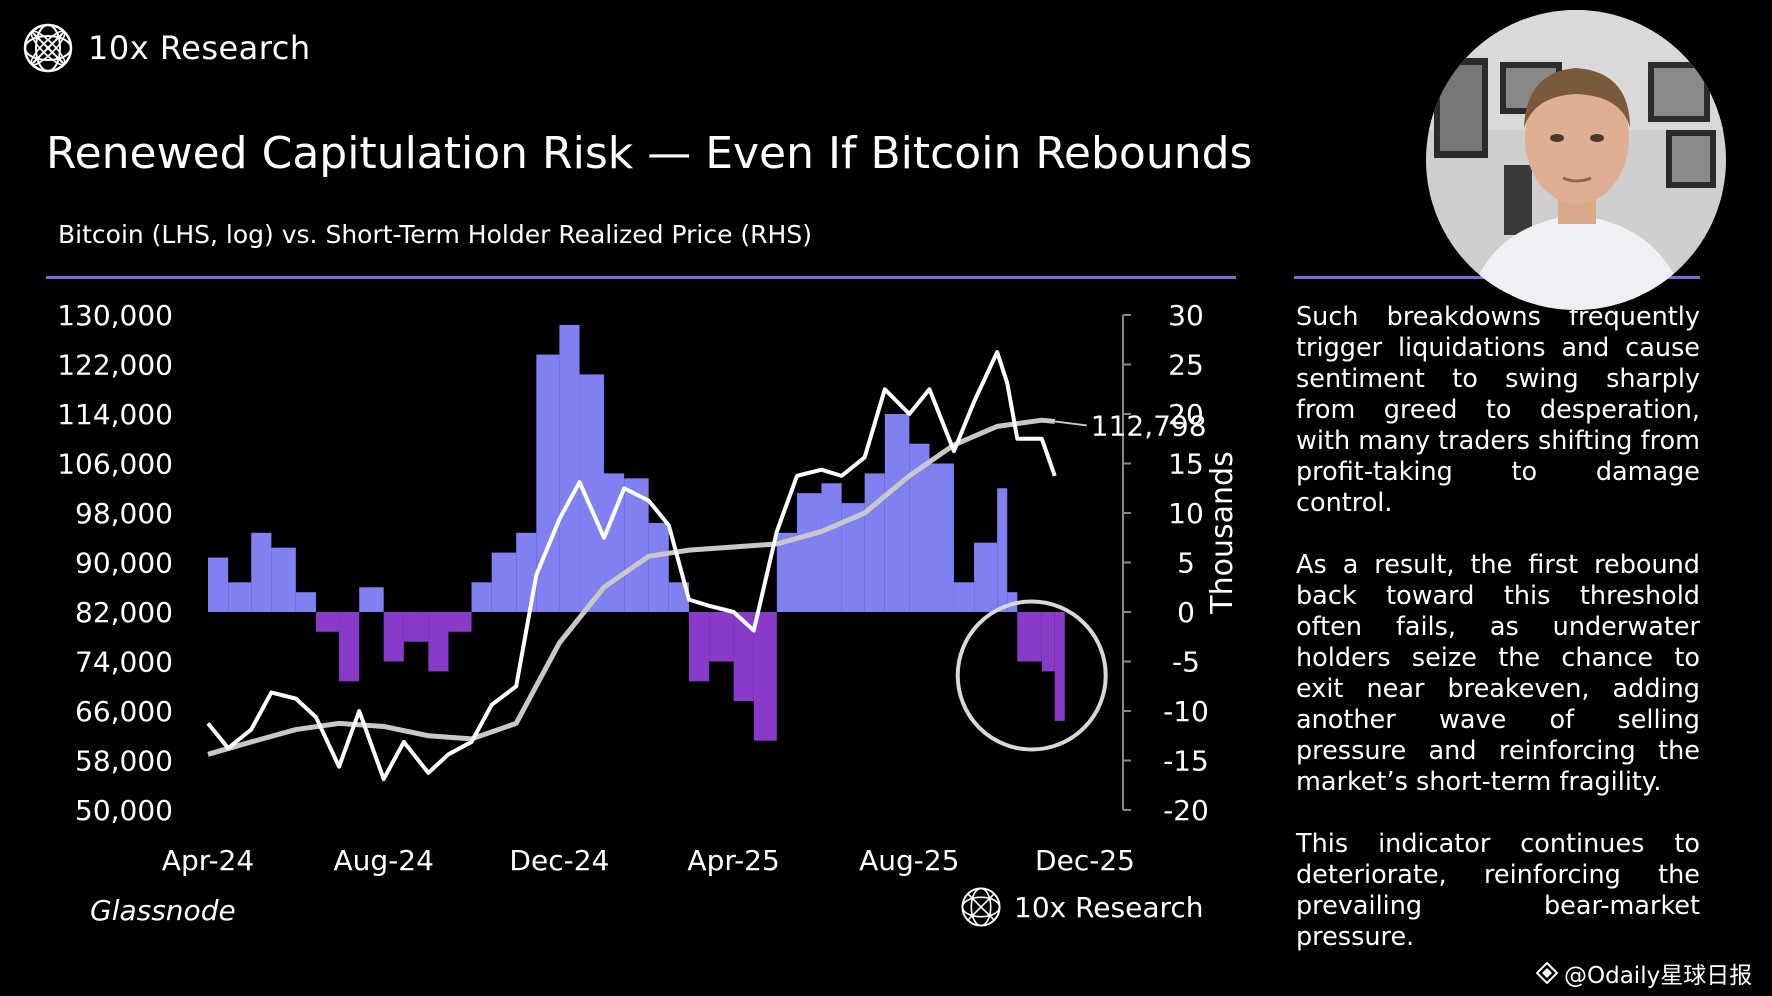 This screenshot has width=1772, height=996. I want to click on left-axis-tick-label: 130,000, so click(115, 315).